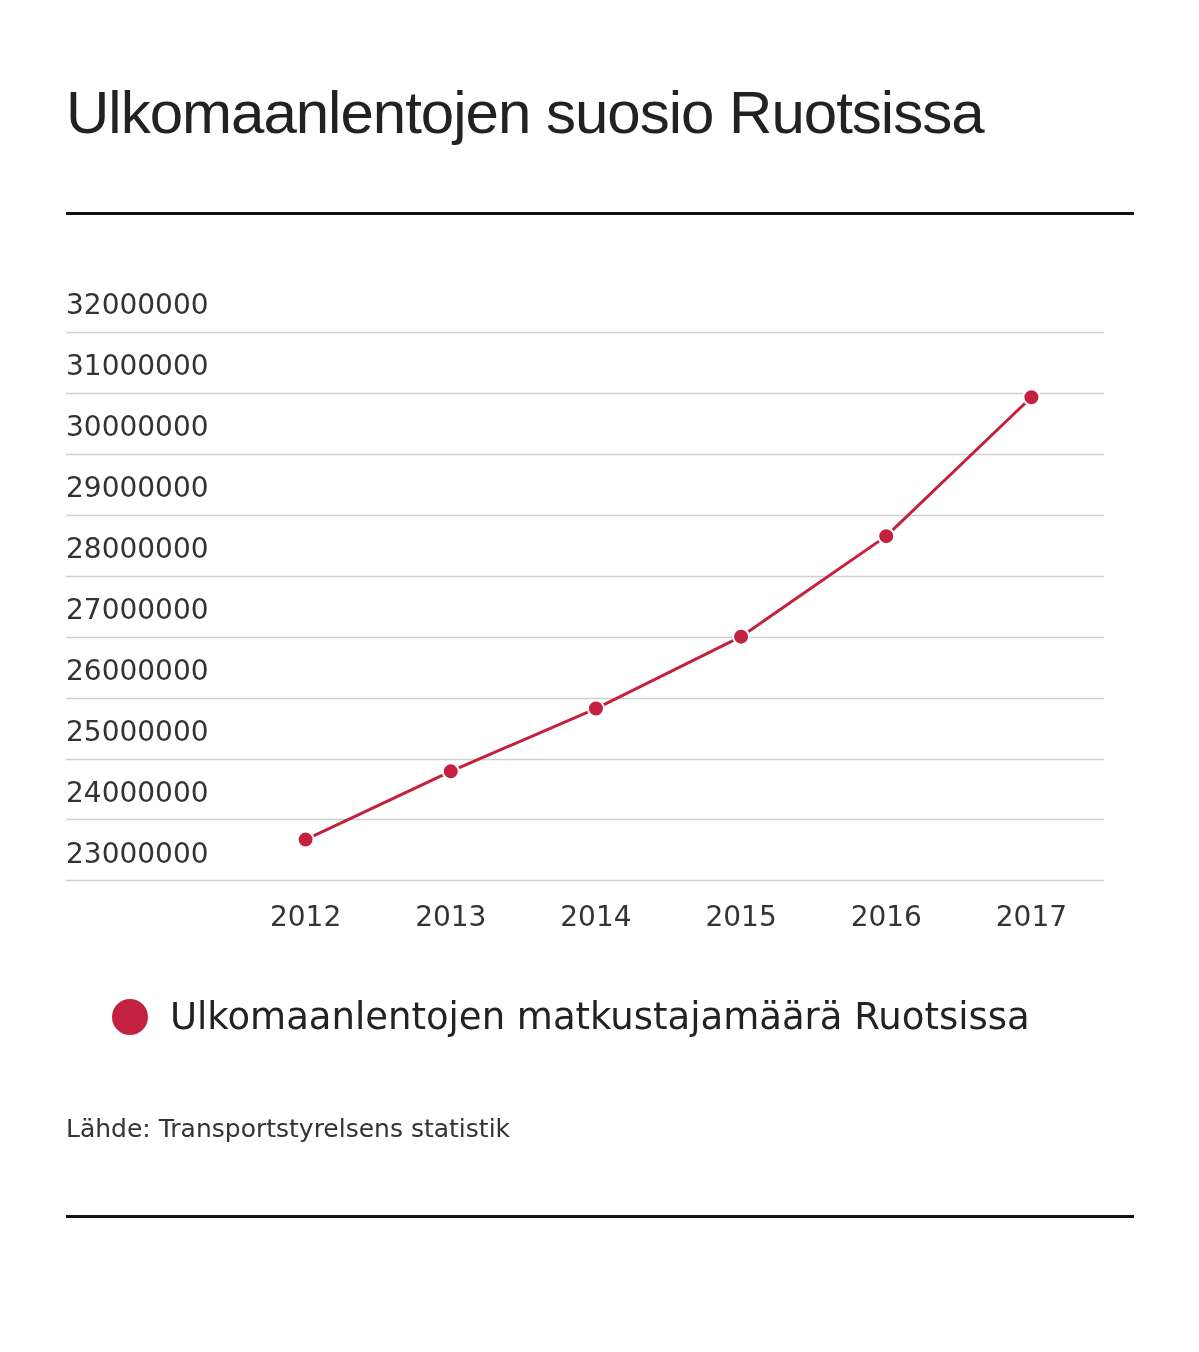 The image size is (1199, 1352). Describe the element at coordinates (451, 917) in the screenshot. I see `x-tick-label: 2013` at that location.